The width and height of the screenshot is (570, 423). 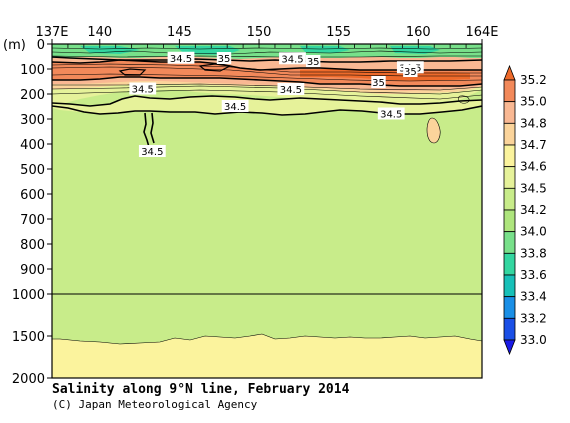 What do you see at coordinates (533, 145) in the screenshot?
I see `colorbar-label: 34.7` at bounding box center [533, 145].